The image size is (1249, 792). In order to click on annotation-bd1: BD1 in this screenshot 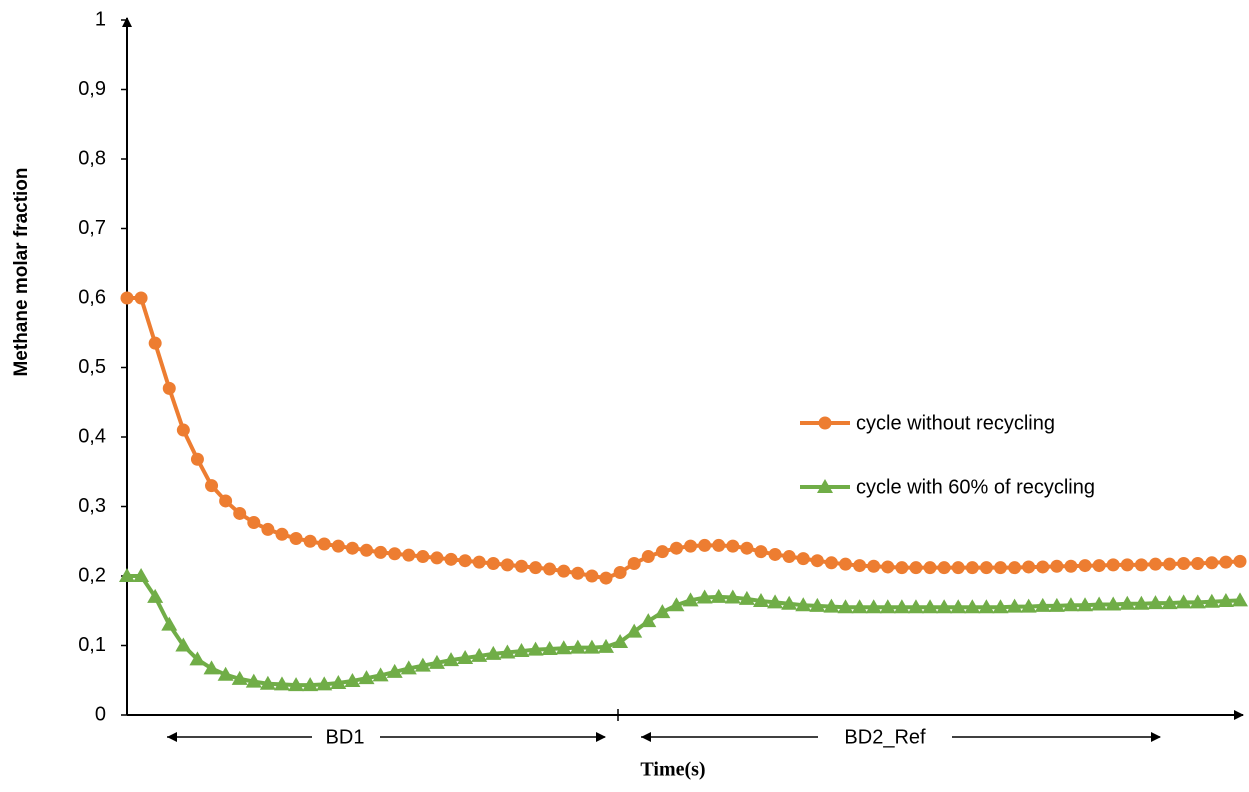, I will do `click(345, 737)`.